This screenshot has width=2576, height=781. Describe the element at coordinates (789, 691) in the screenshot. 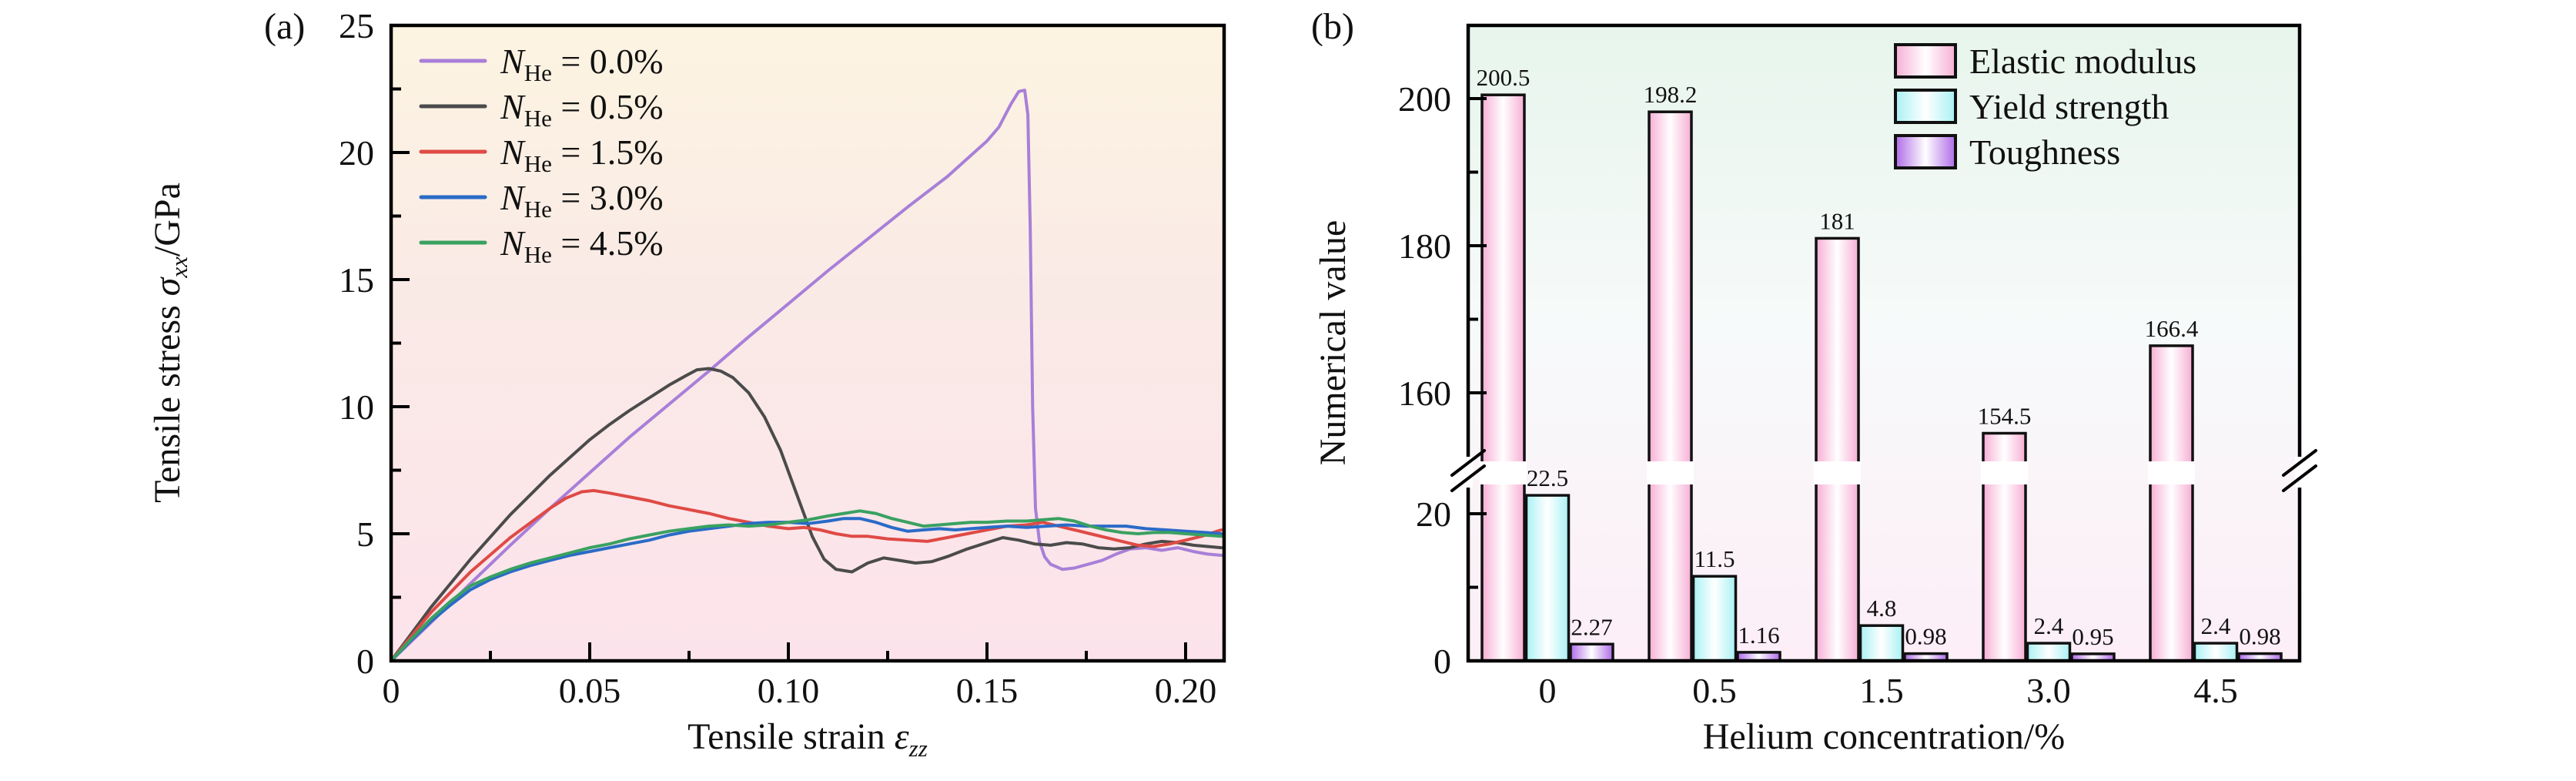

I see `x-tick-label: 0.10` at that location.